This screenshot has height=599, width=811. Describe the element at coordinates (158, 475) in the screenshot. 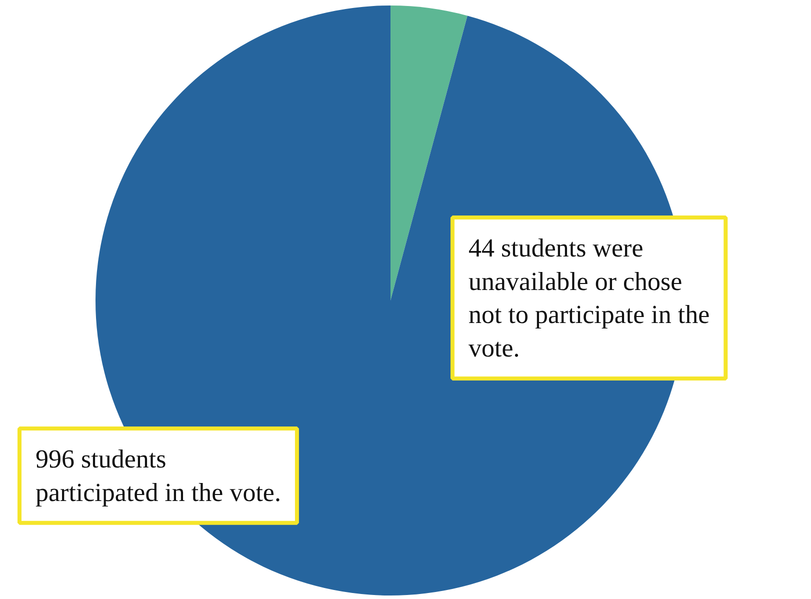

I see `text: 996 students participated in the vote.` at that location.